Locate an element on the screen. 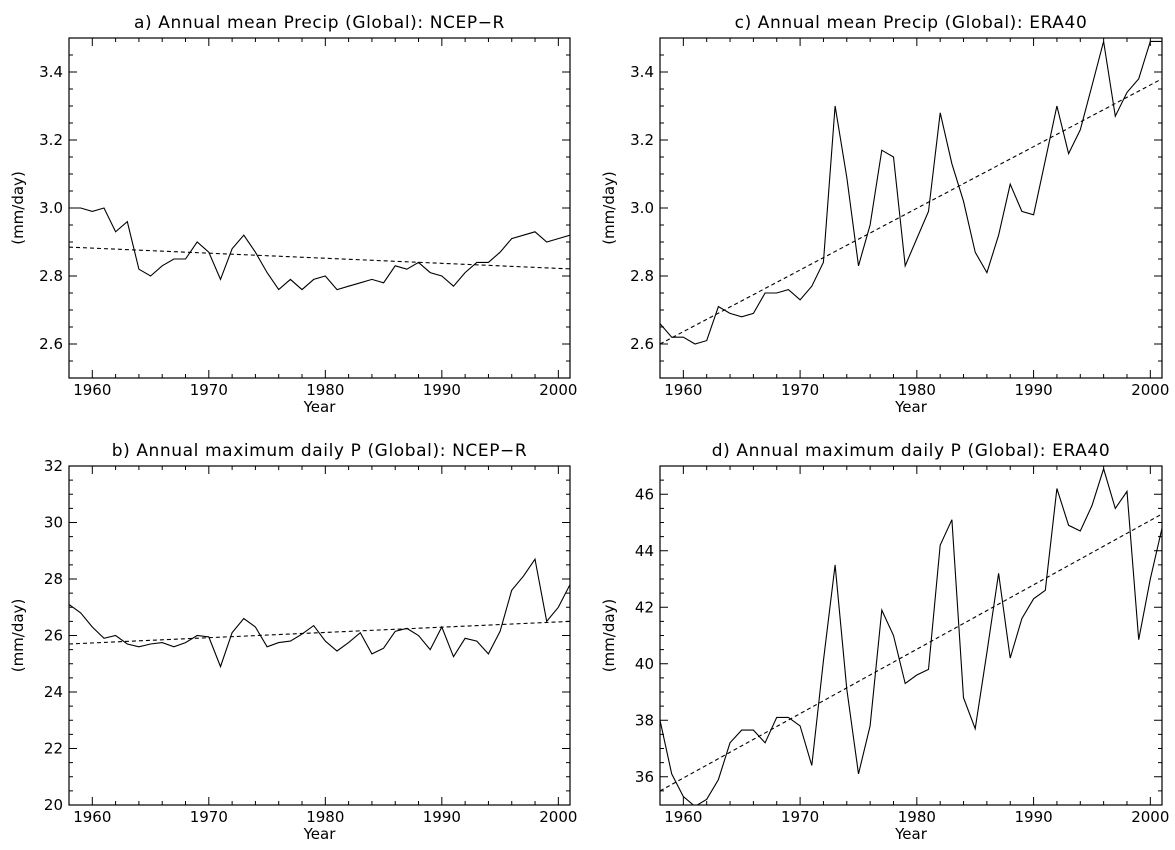  y-tick-label: 22 is located at coordinates (53, 749).